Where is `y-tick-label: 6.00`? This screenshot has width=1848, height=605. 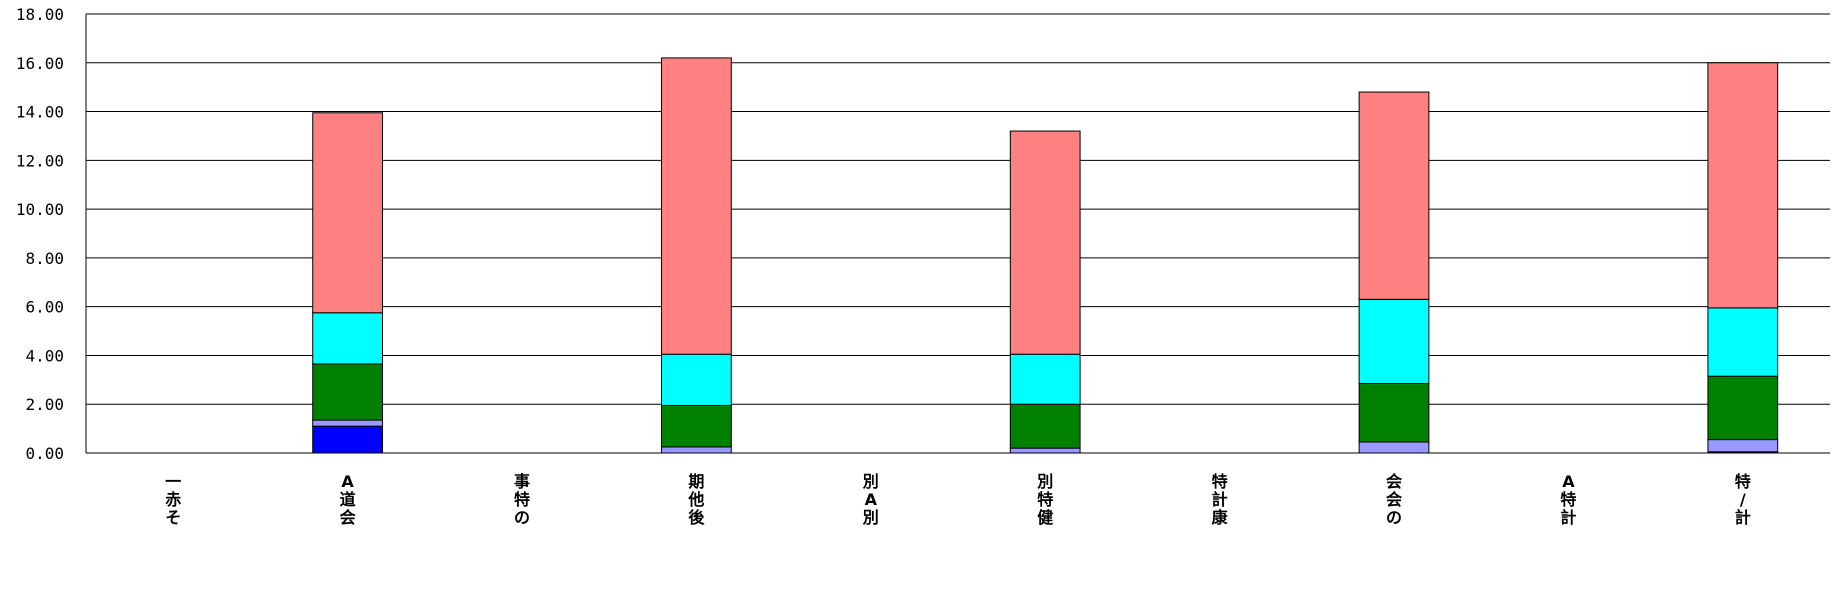 y-tick-label: 6.00 is located at coordinates (44, 307).